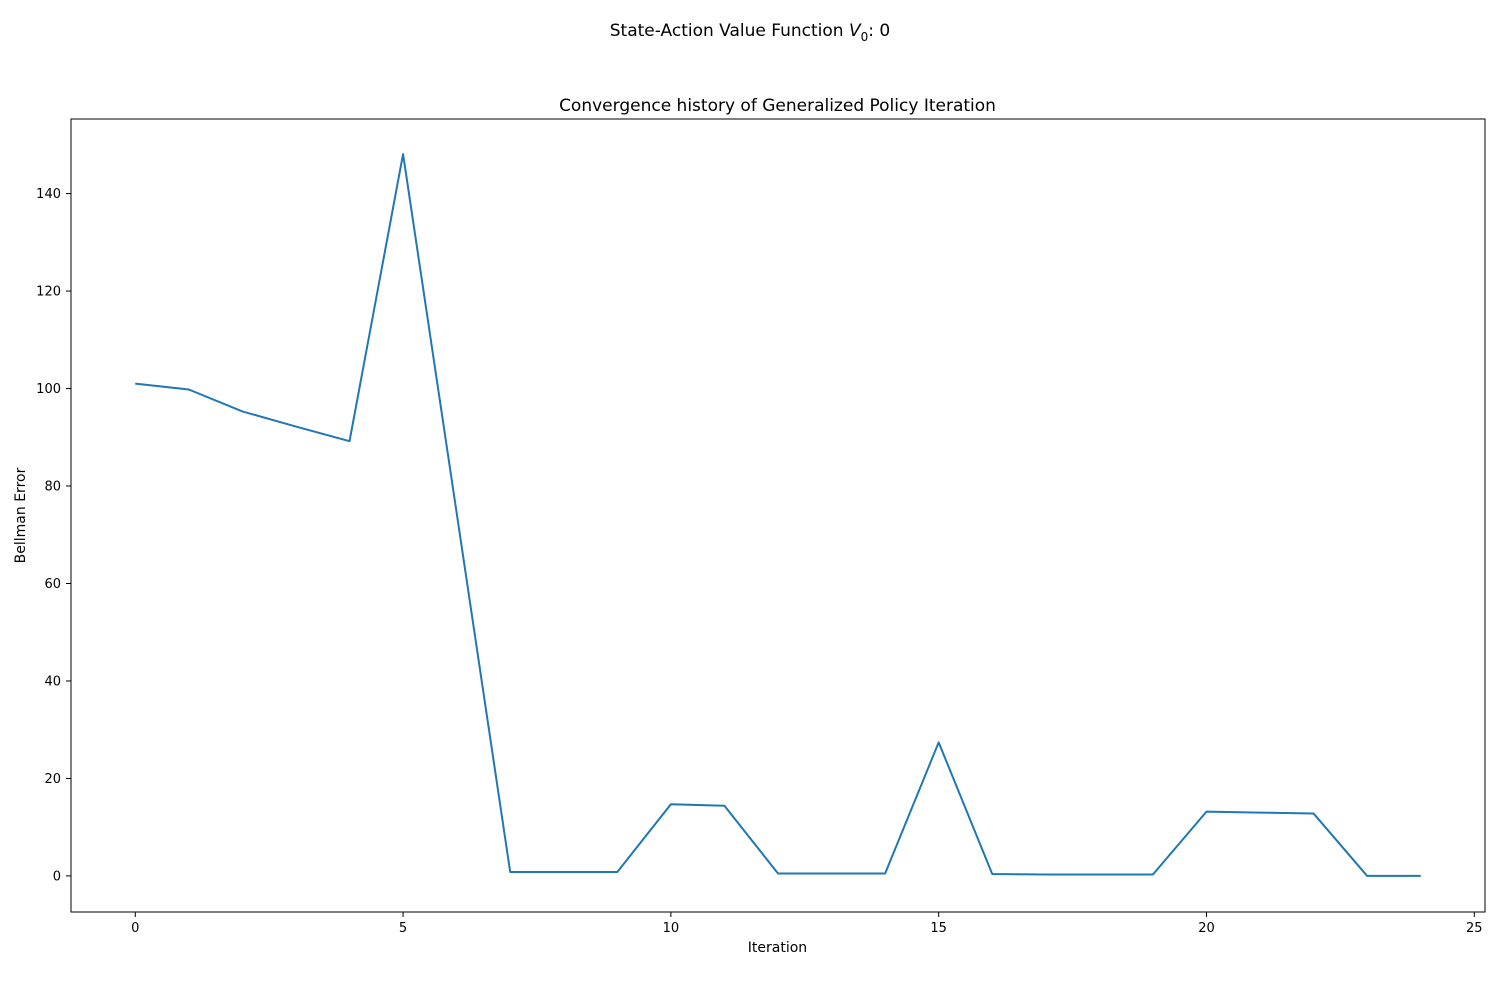 The image size is (1500, 1000). I want to click on y-tick-label: 80, so click(52, 487).